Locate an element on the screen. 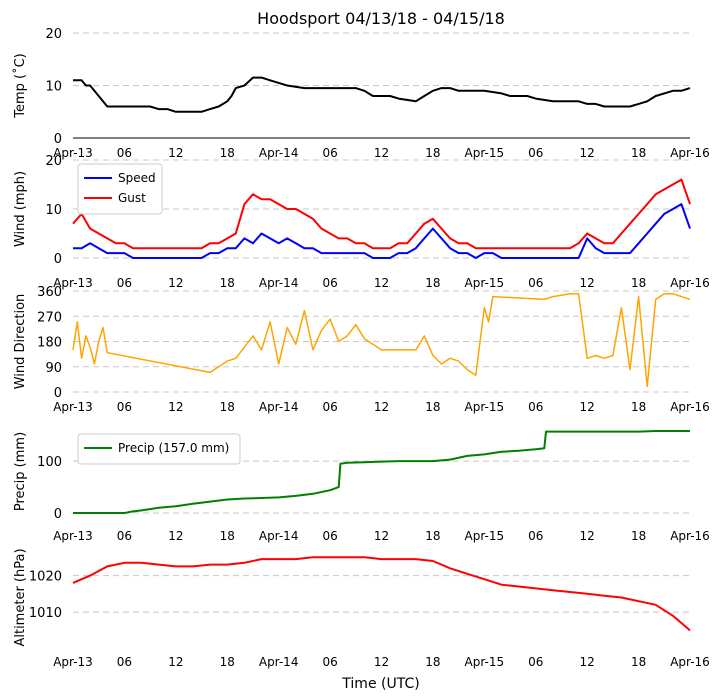 The image size is (721, 700). y-axis-label-altimeter: Altimeter (hPa) is located at coordinates (20, 597).